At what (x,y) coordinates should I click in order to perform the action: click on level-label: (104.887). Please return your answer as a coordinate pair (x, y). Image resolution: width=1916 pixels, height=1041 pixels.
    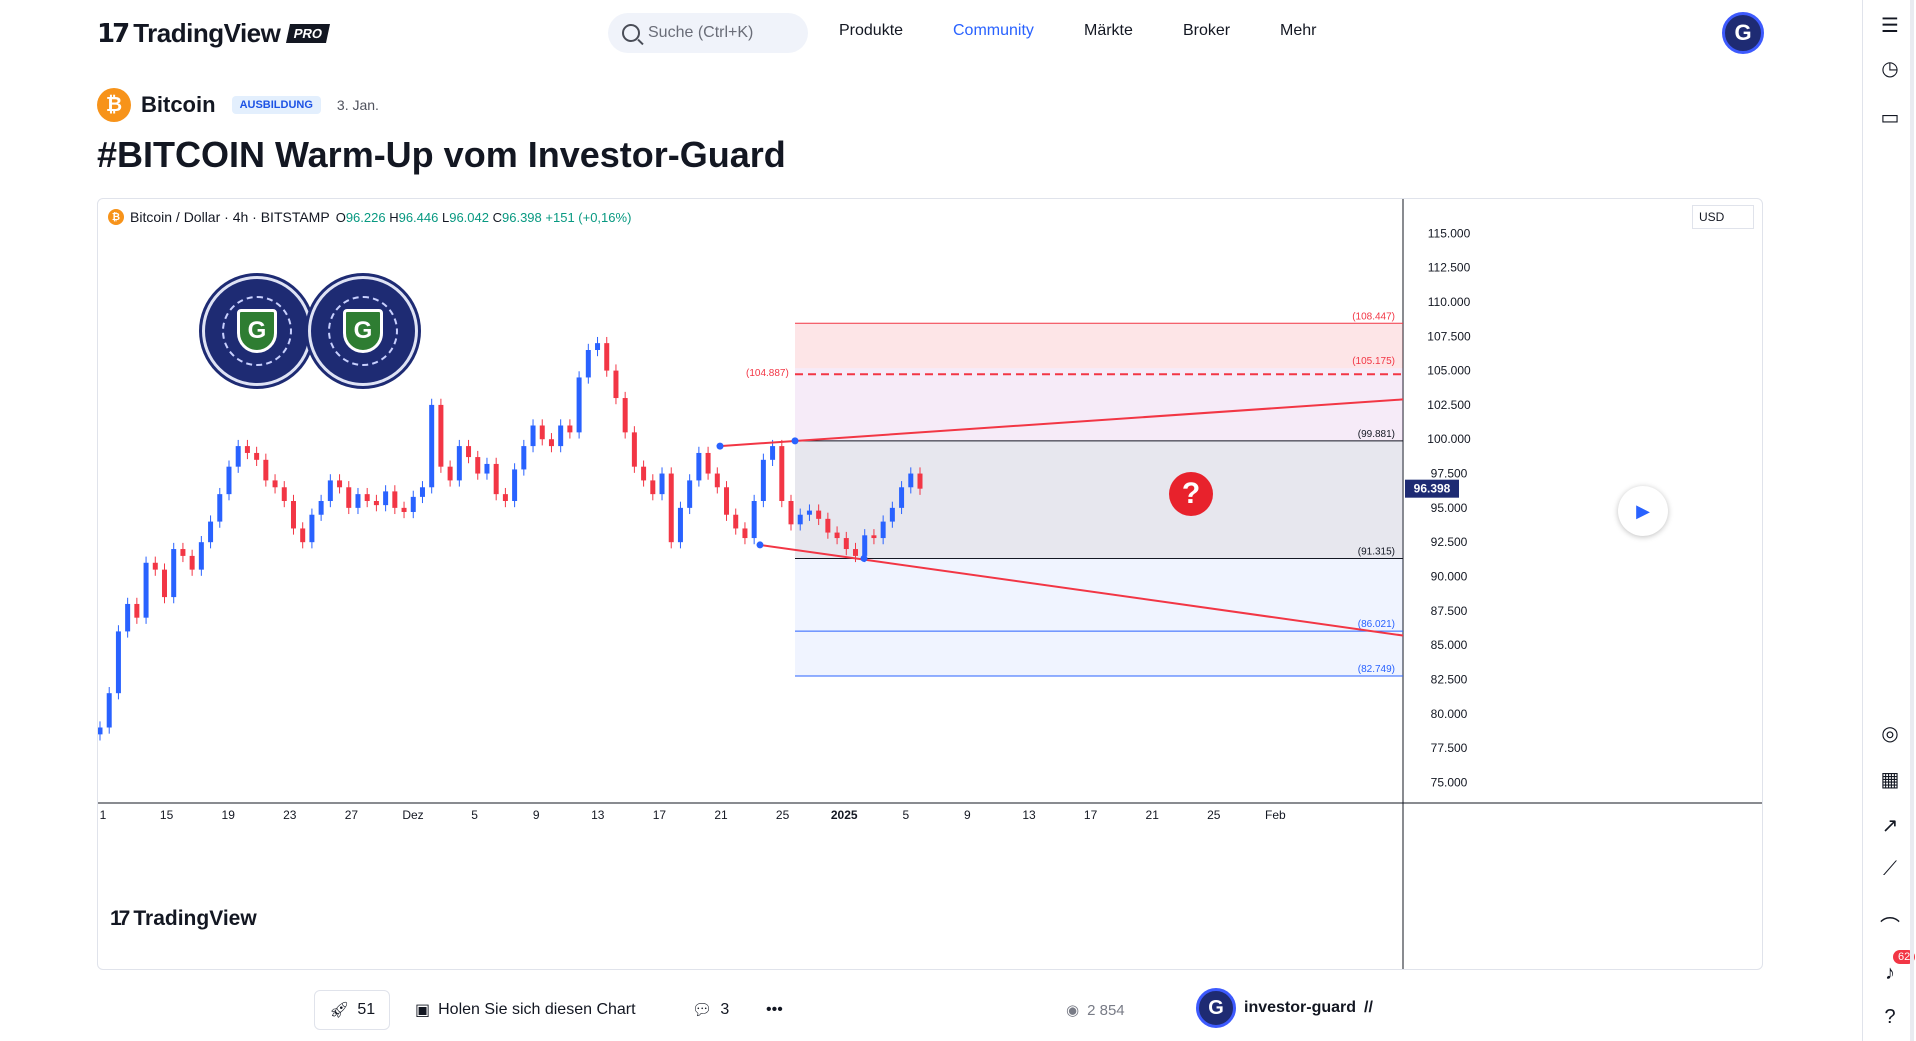
    Looking at the image, I should click on (767, 373).